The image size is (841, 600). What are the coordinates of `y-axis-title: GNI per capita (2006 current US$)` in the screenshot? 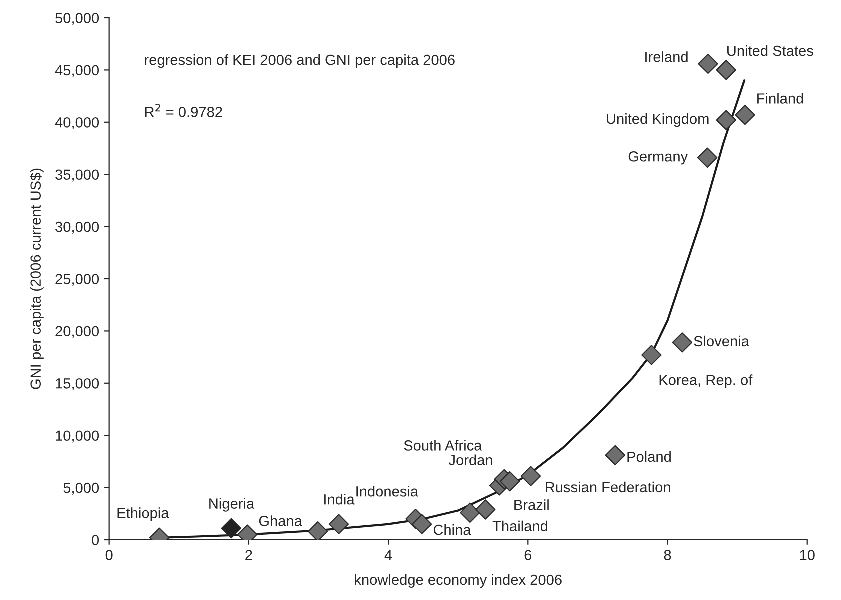 It's located at (37, 279).